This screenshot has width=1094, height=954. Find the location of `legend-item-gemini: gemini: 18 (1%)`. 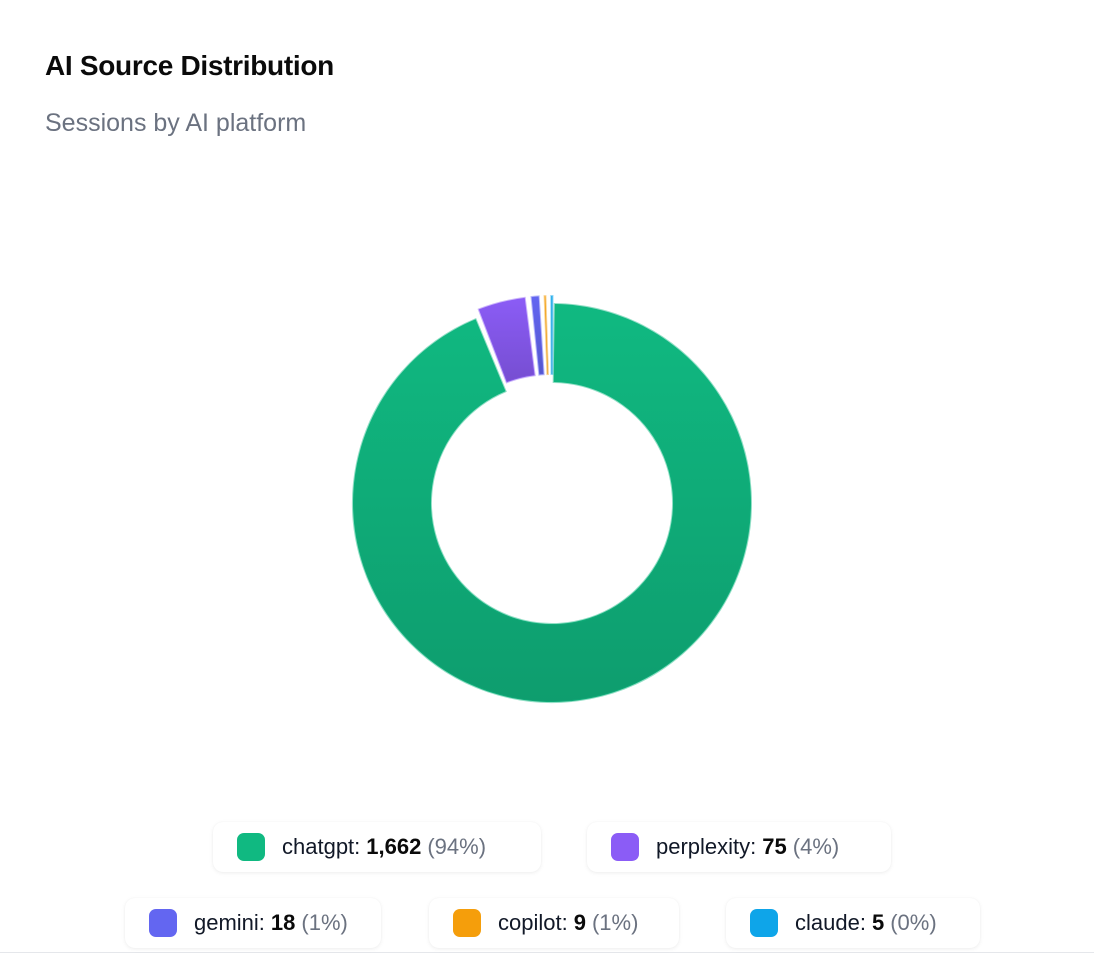

legend-item-gemini: gemini: 18 (1%) is located at coordinates (253, 923).